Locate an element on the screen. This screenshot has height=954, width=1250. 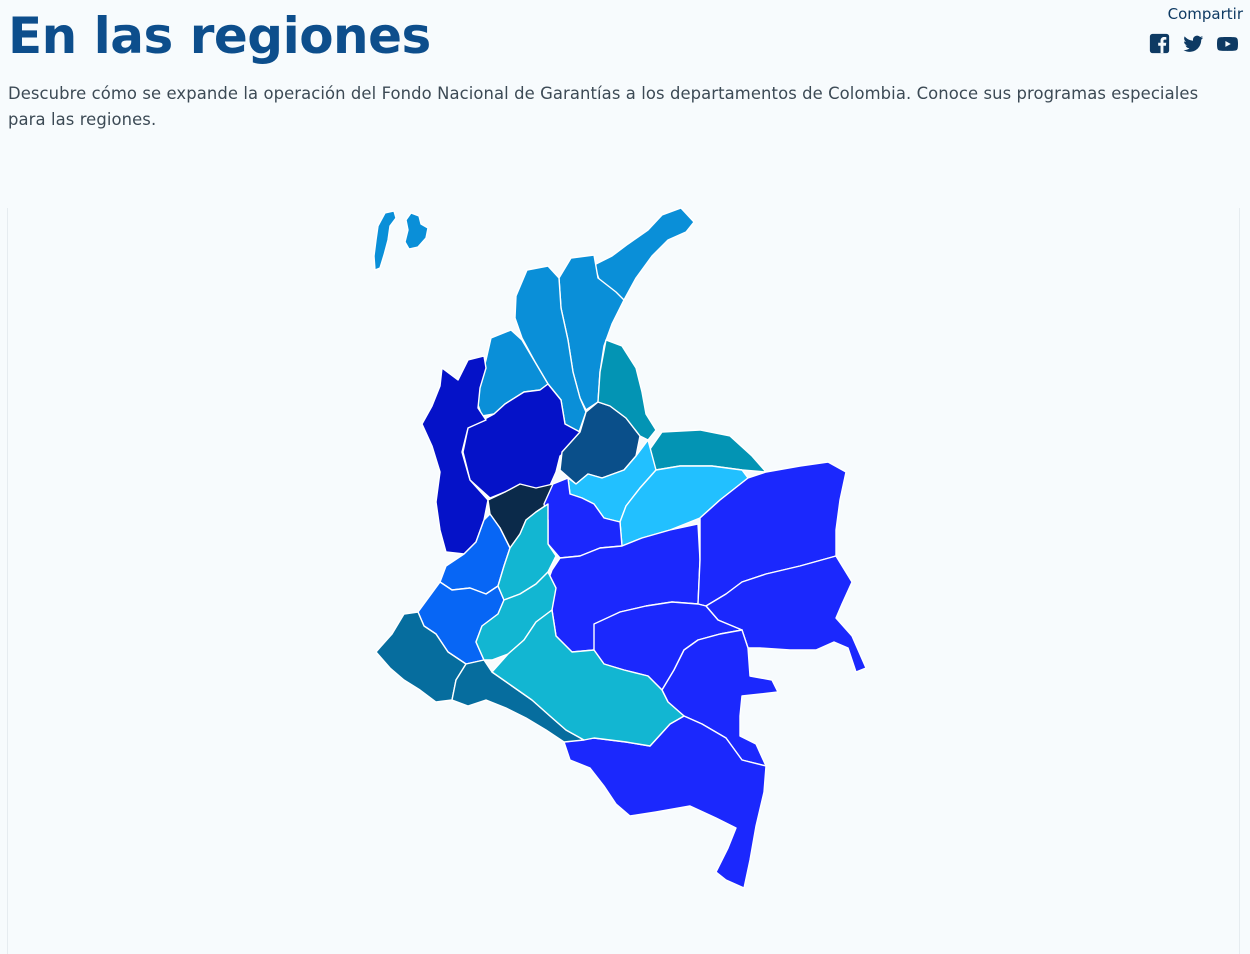
youtube-icon is located at coordinates (1227, 43).